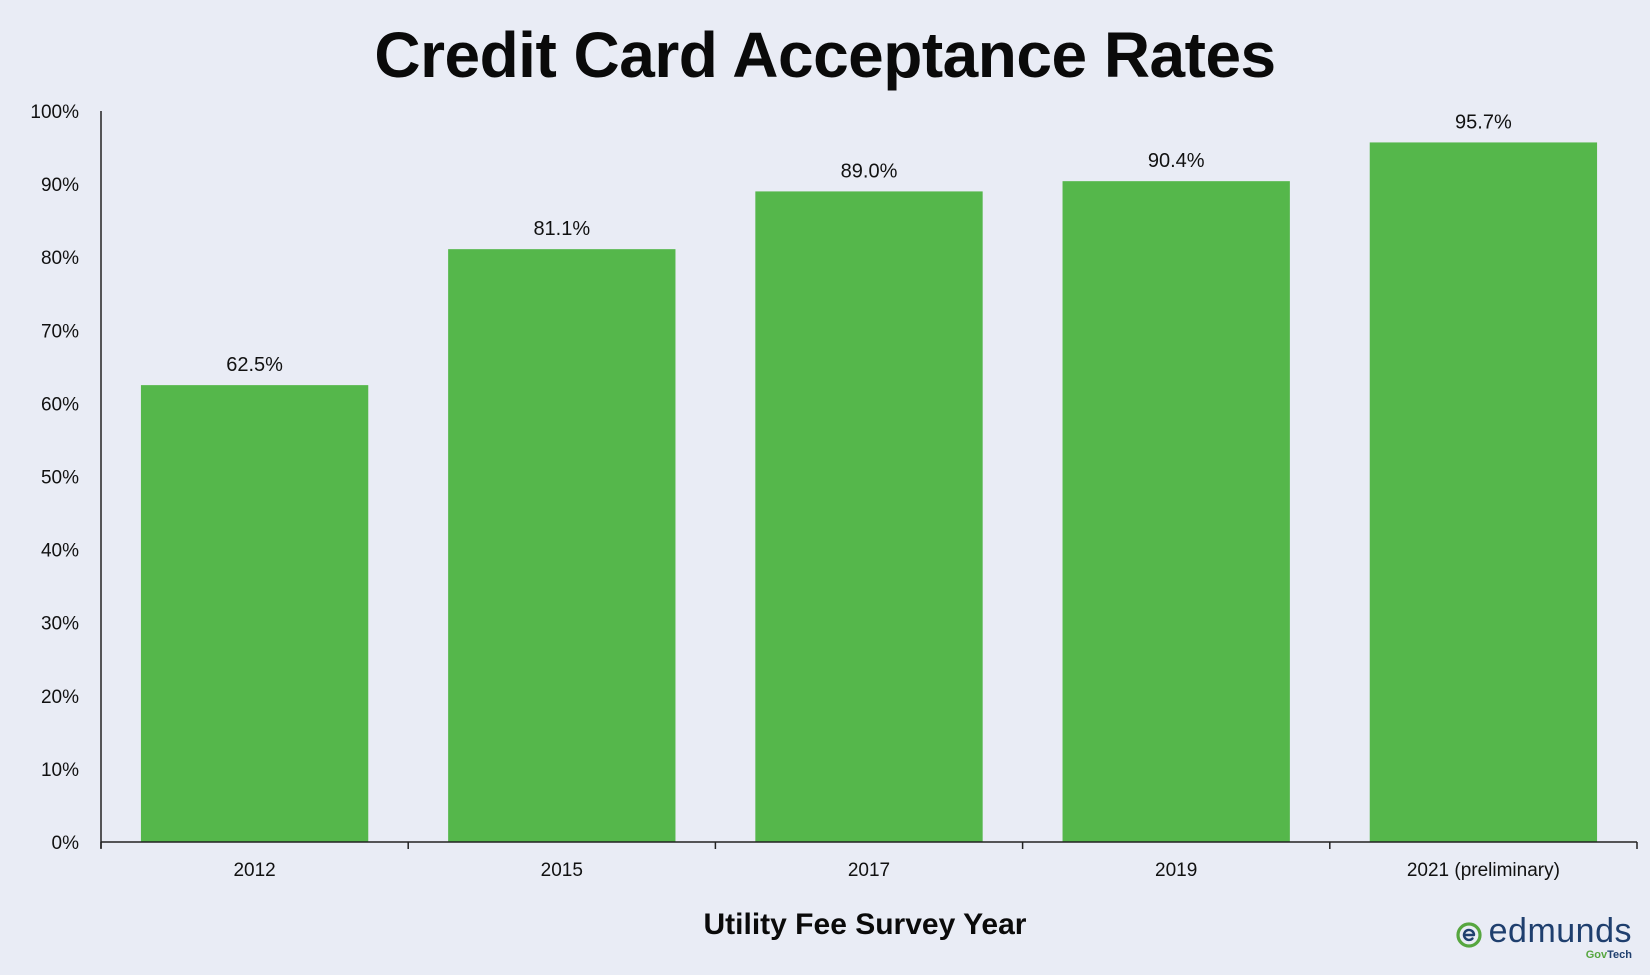 This screenshot has width=1650, height=975. I want to click on data-label: 62.5%, so click(254, 365).